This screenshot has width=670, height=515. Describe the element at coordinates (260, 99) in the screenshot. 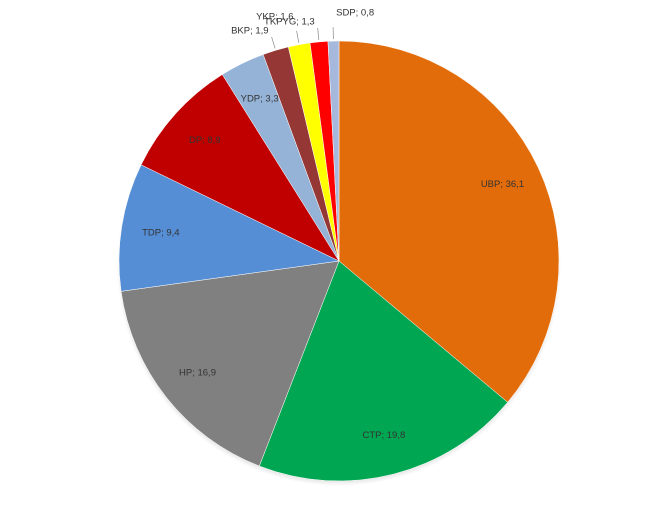

I see `data-label: YDP; 3,3` at that location.